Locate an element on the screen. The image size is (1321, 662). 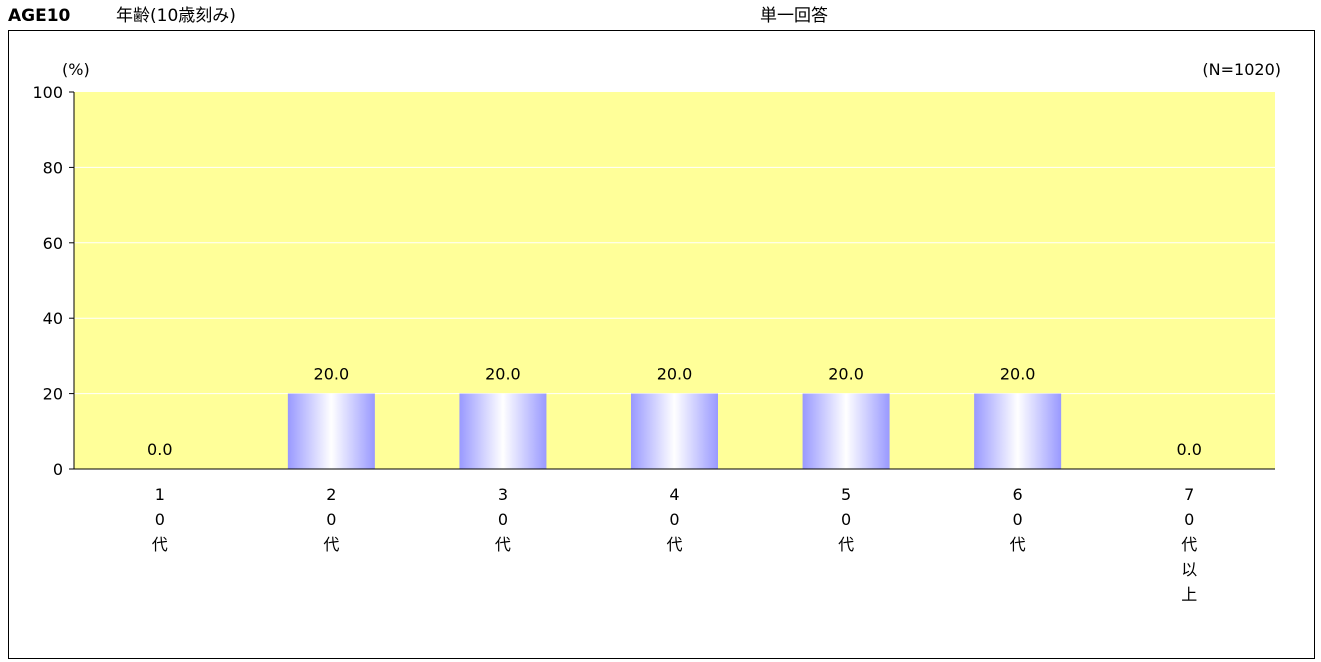
bars is located at coordinates (674, 431).